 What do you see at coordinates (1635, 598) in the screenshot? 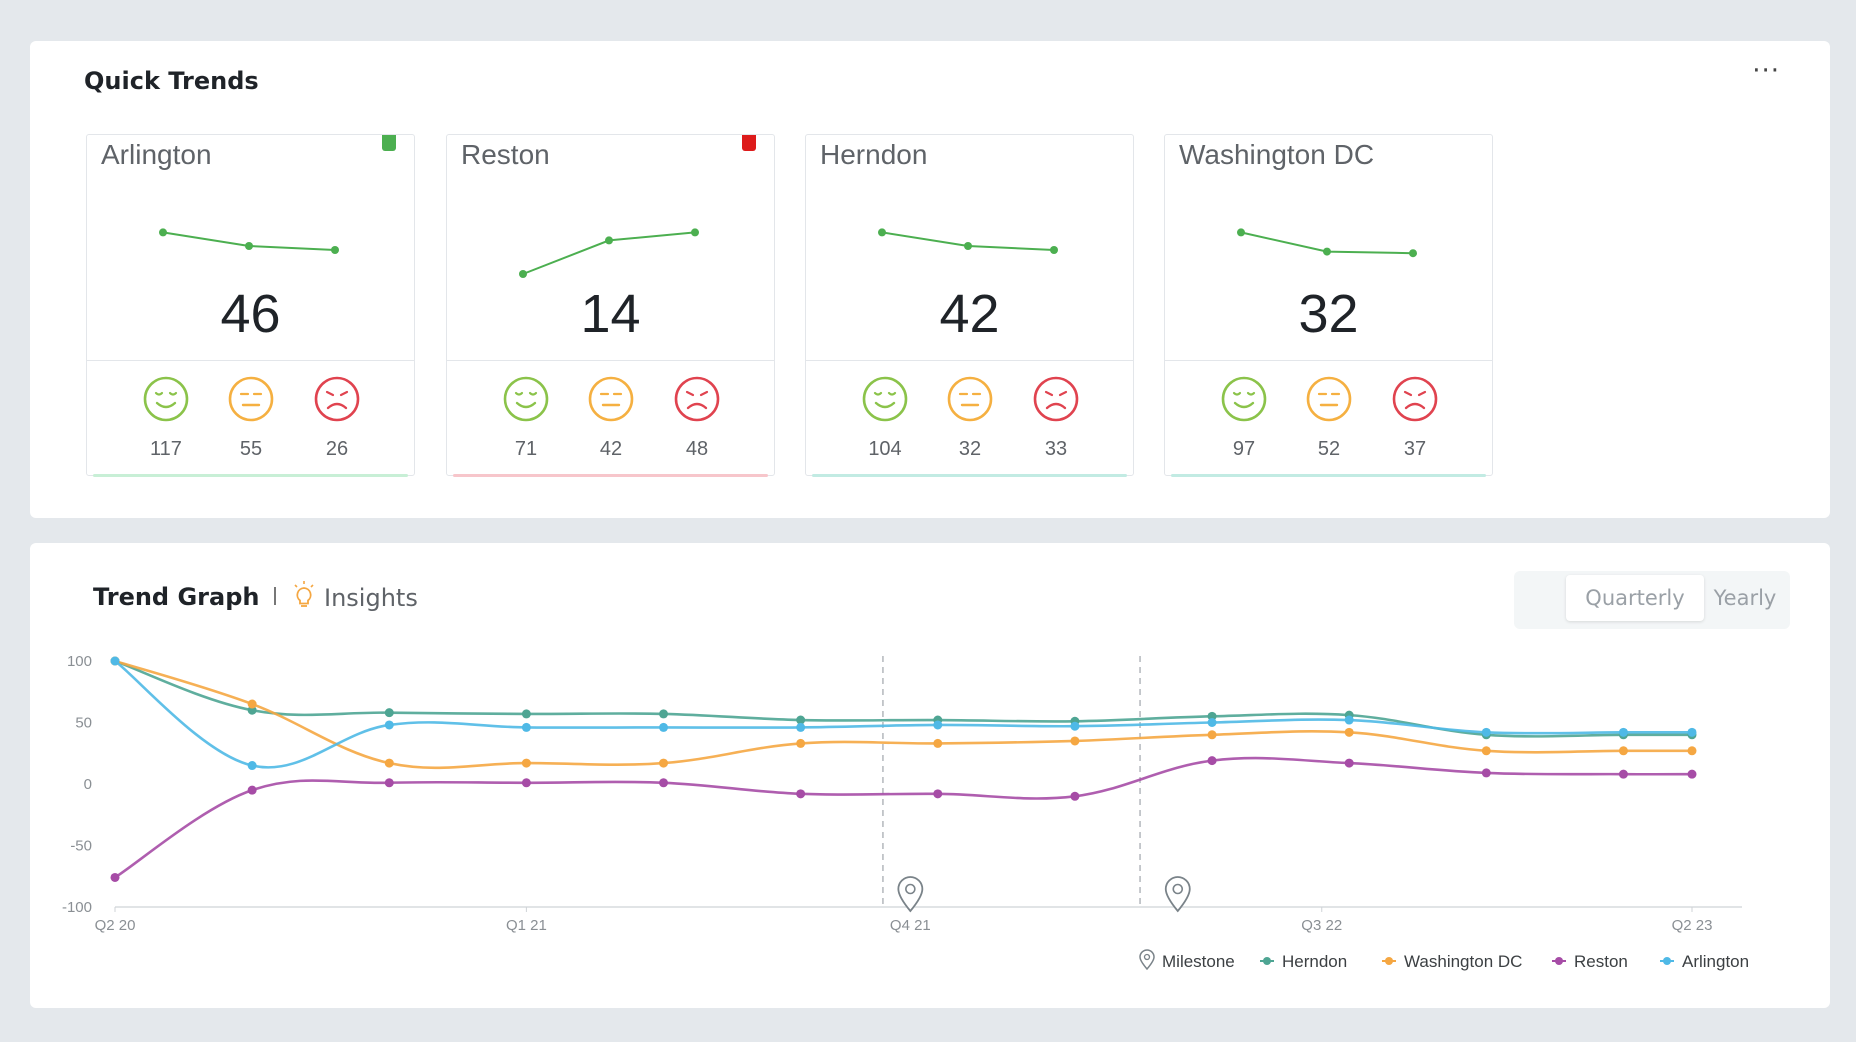
I see `quarterly-button: Quarterly` at bounding box center [1635, 598].